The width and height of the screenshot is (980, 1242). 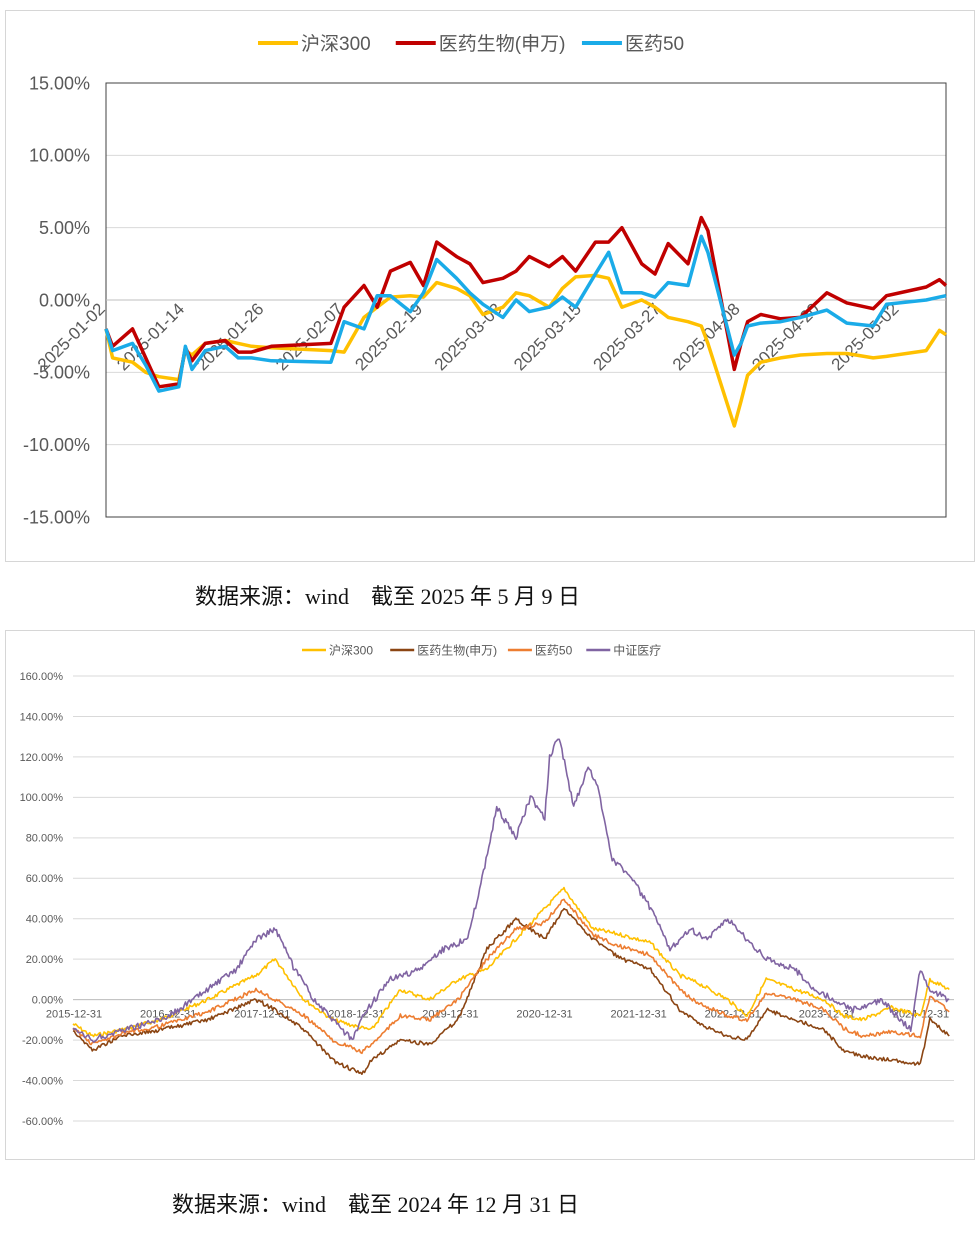 What do you see at coordinates (544, 1015) in the screenshot?
I see `x-tick-label: 2020-12-31` at bounding box center [544, 1015].